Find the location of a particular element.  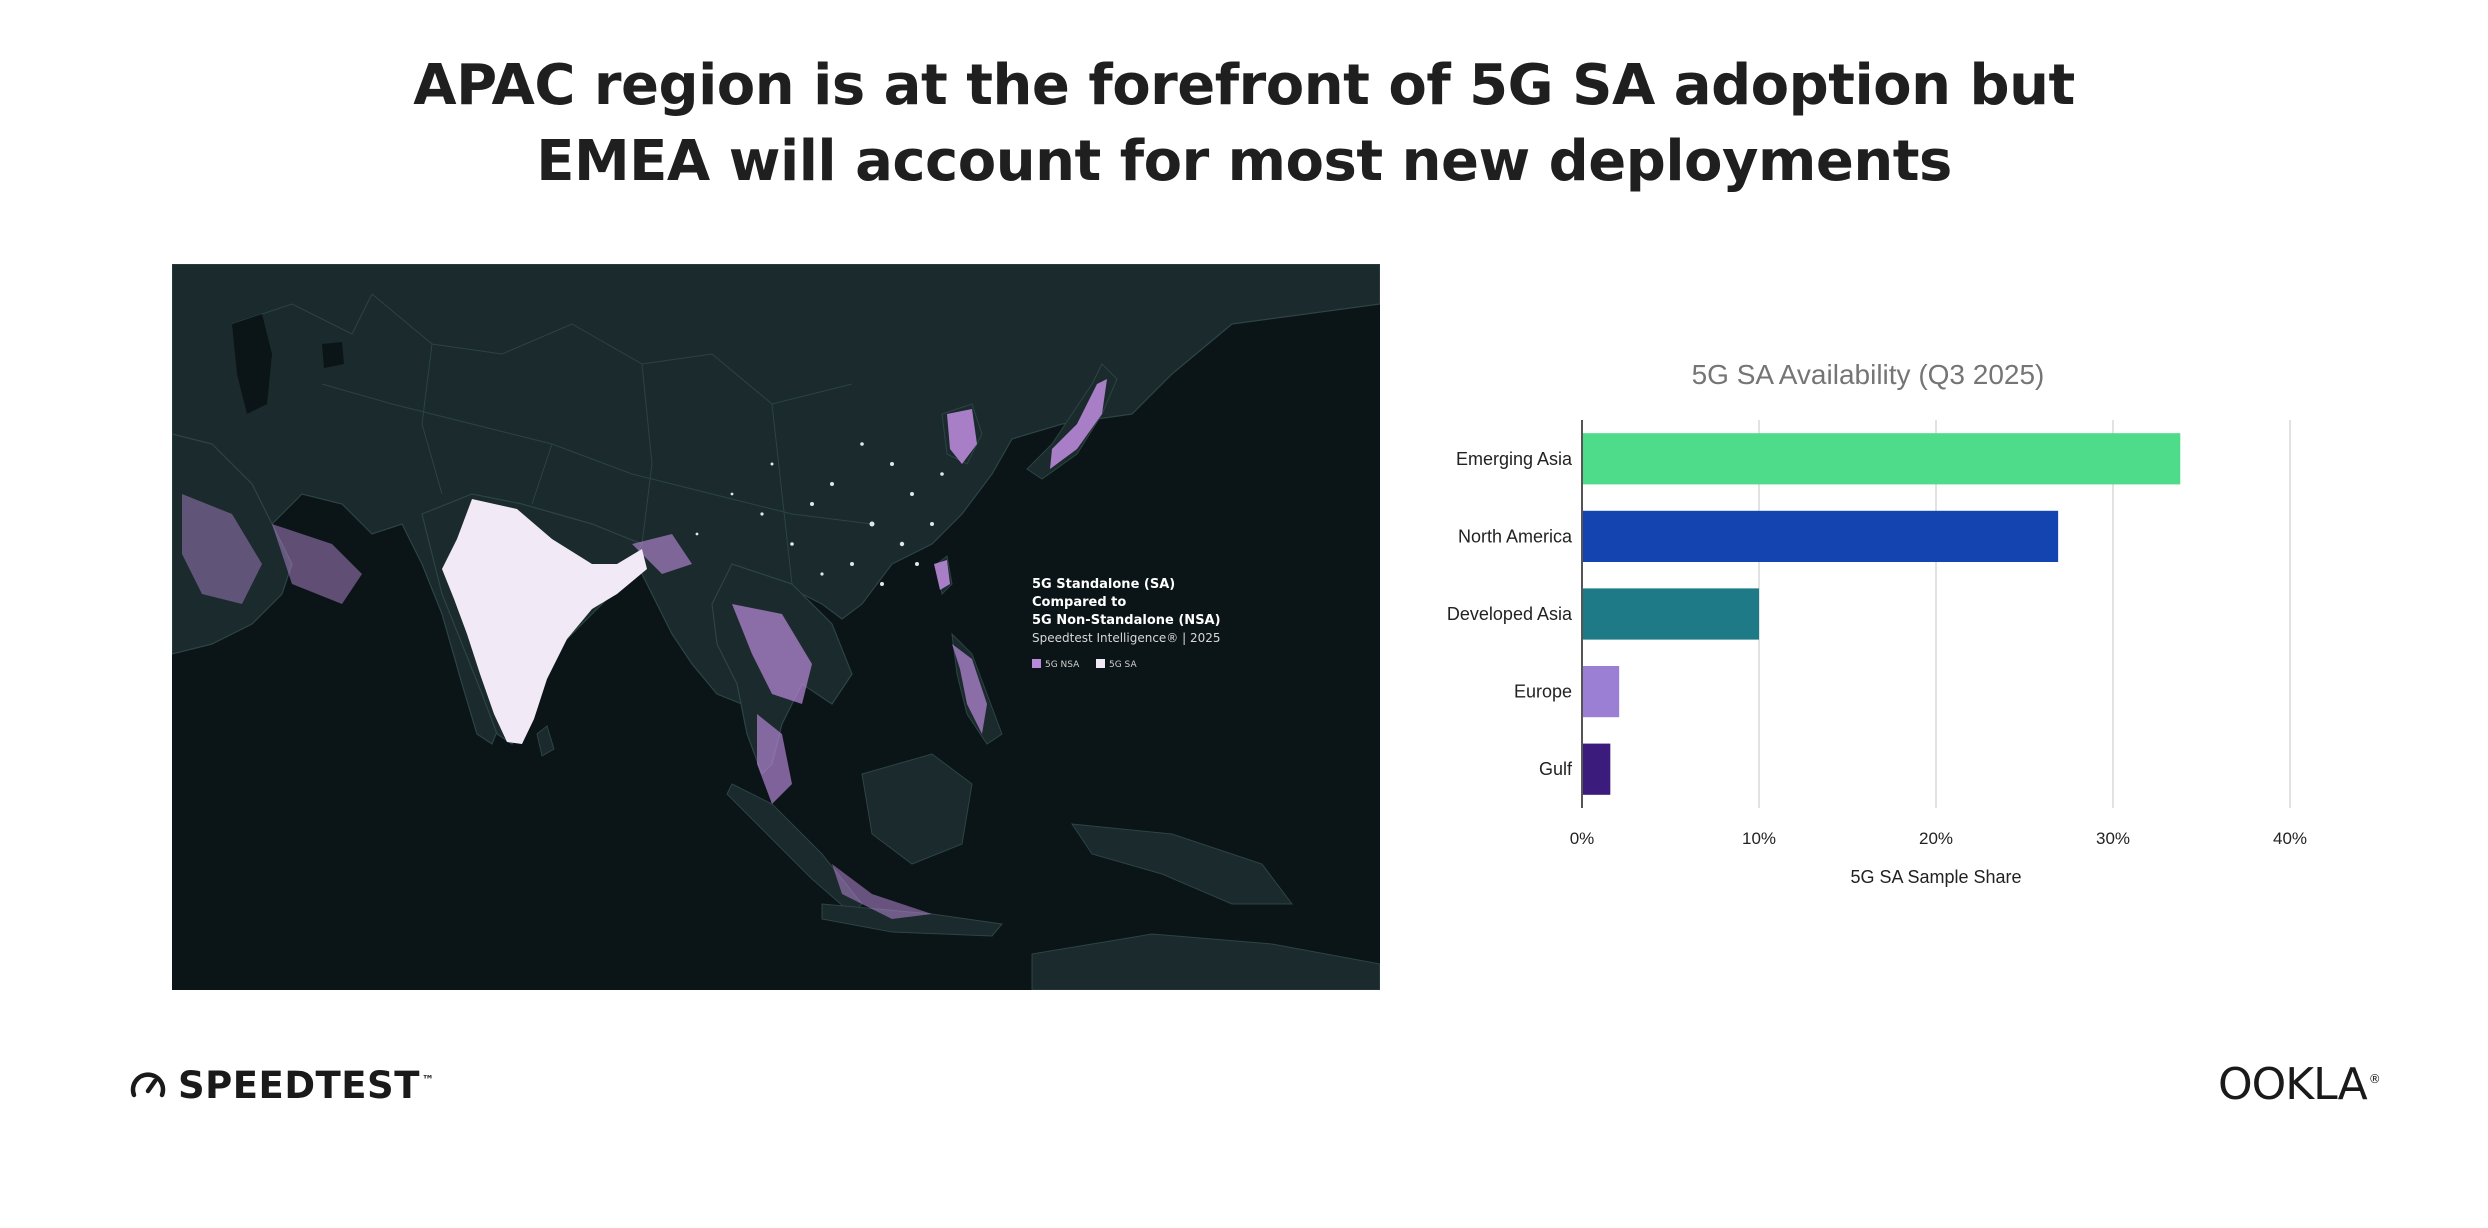

ookla-trademark: ® is located at coordinates (2374, 1078).